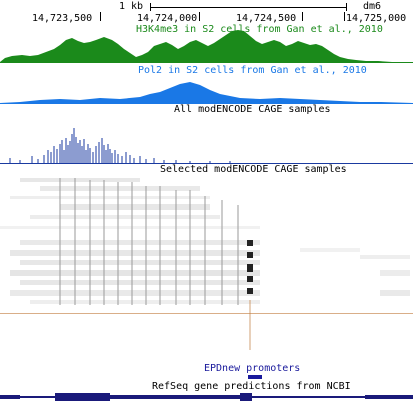  What do you see at coordinates (376, 18) in the screenshot?
I see `ruler-position-4: 14,725,000` at bounding box center [376, 18].